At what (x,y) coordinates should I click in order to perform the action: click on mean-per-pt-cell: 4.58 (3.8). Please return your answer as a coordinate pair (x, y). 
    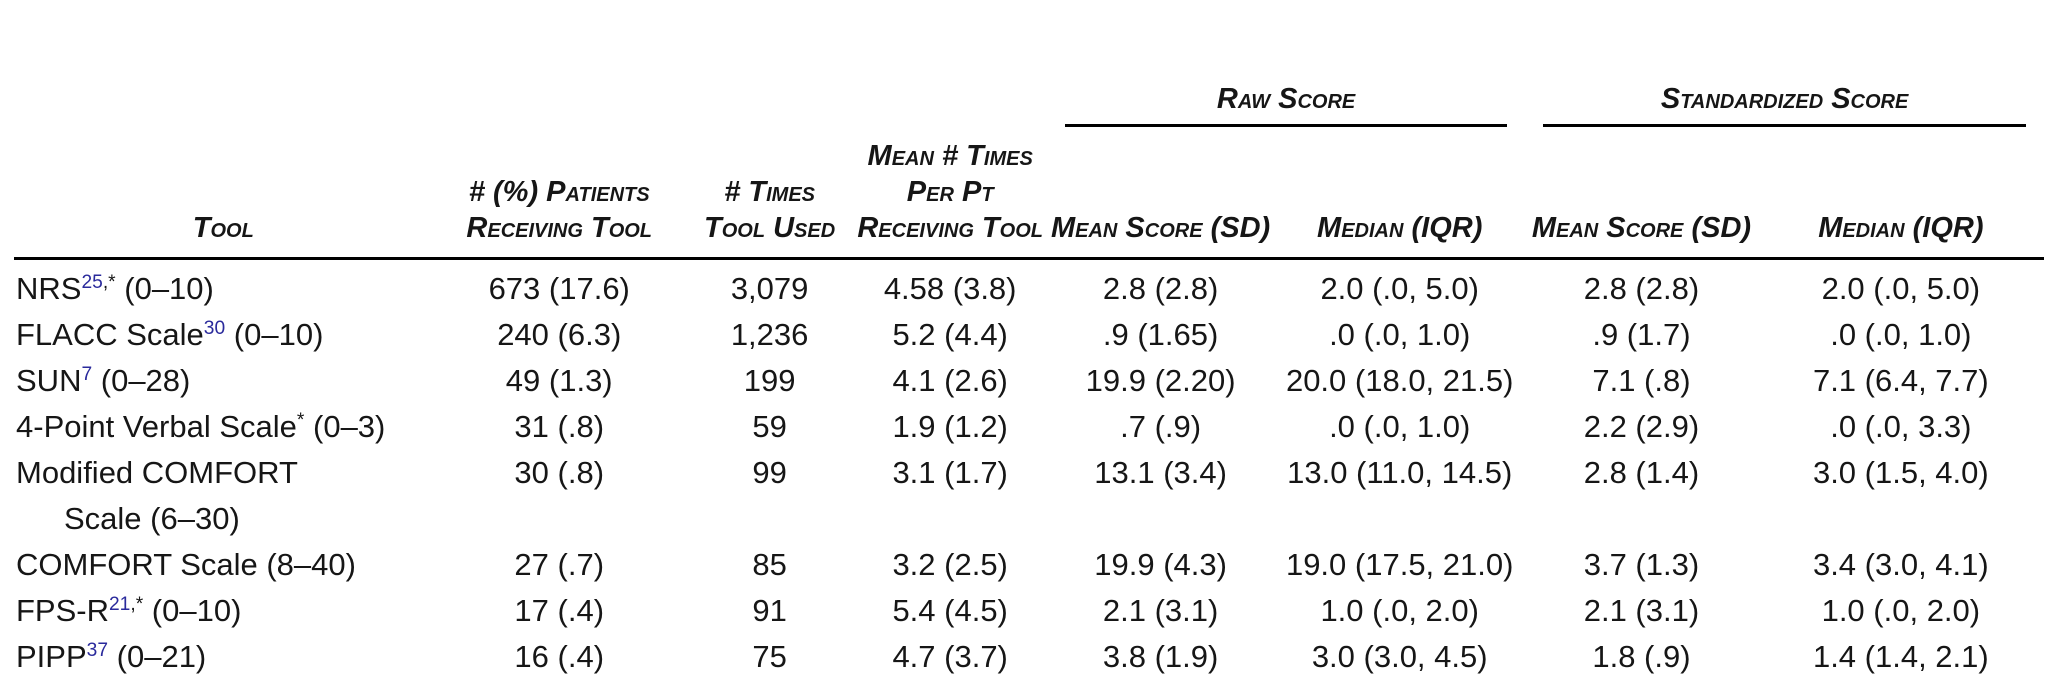
    Looking at the image, I should click on (950, 288).